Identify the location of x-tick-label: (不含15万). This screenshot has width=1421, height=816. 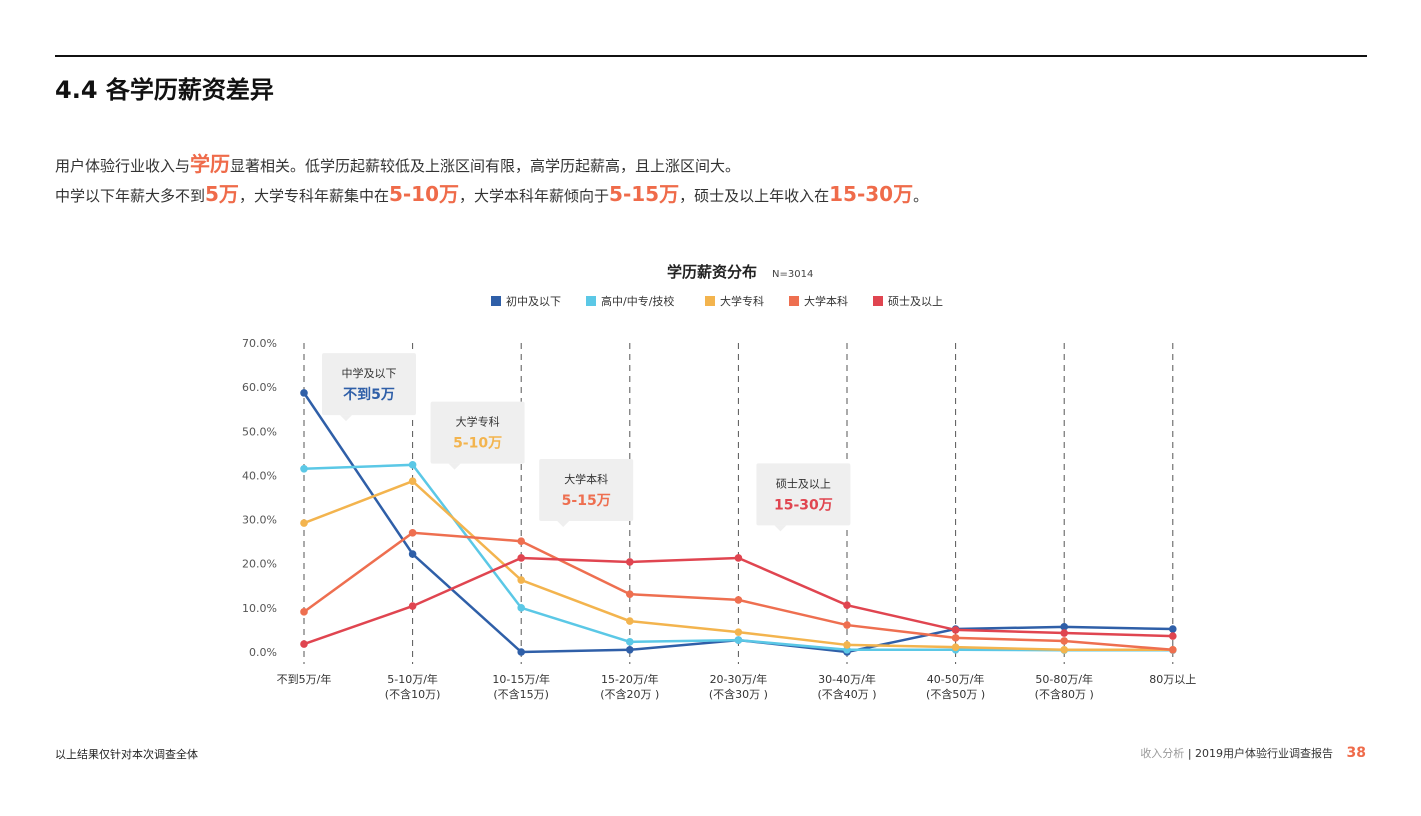
(521, 694).